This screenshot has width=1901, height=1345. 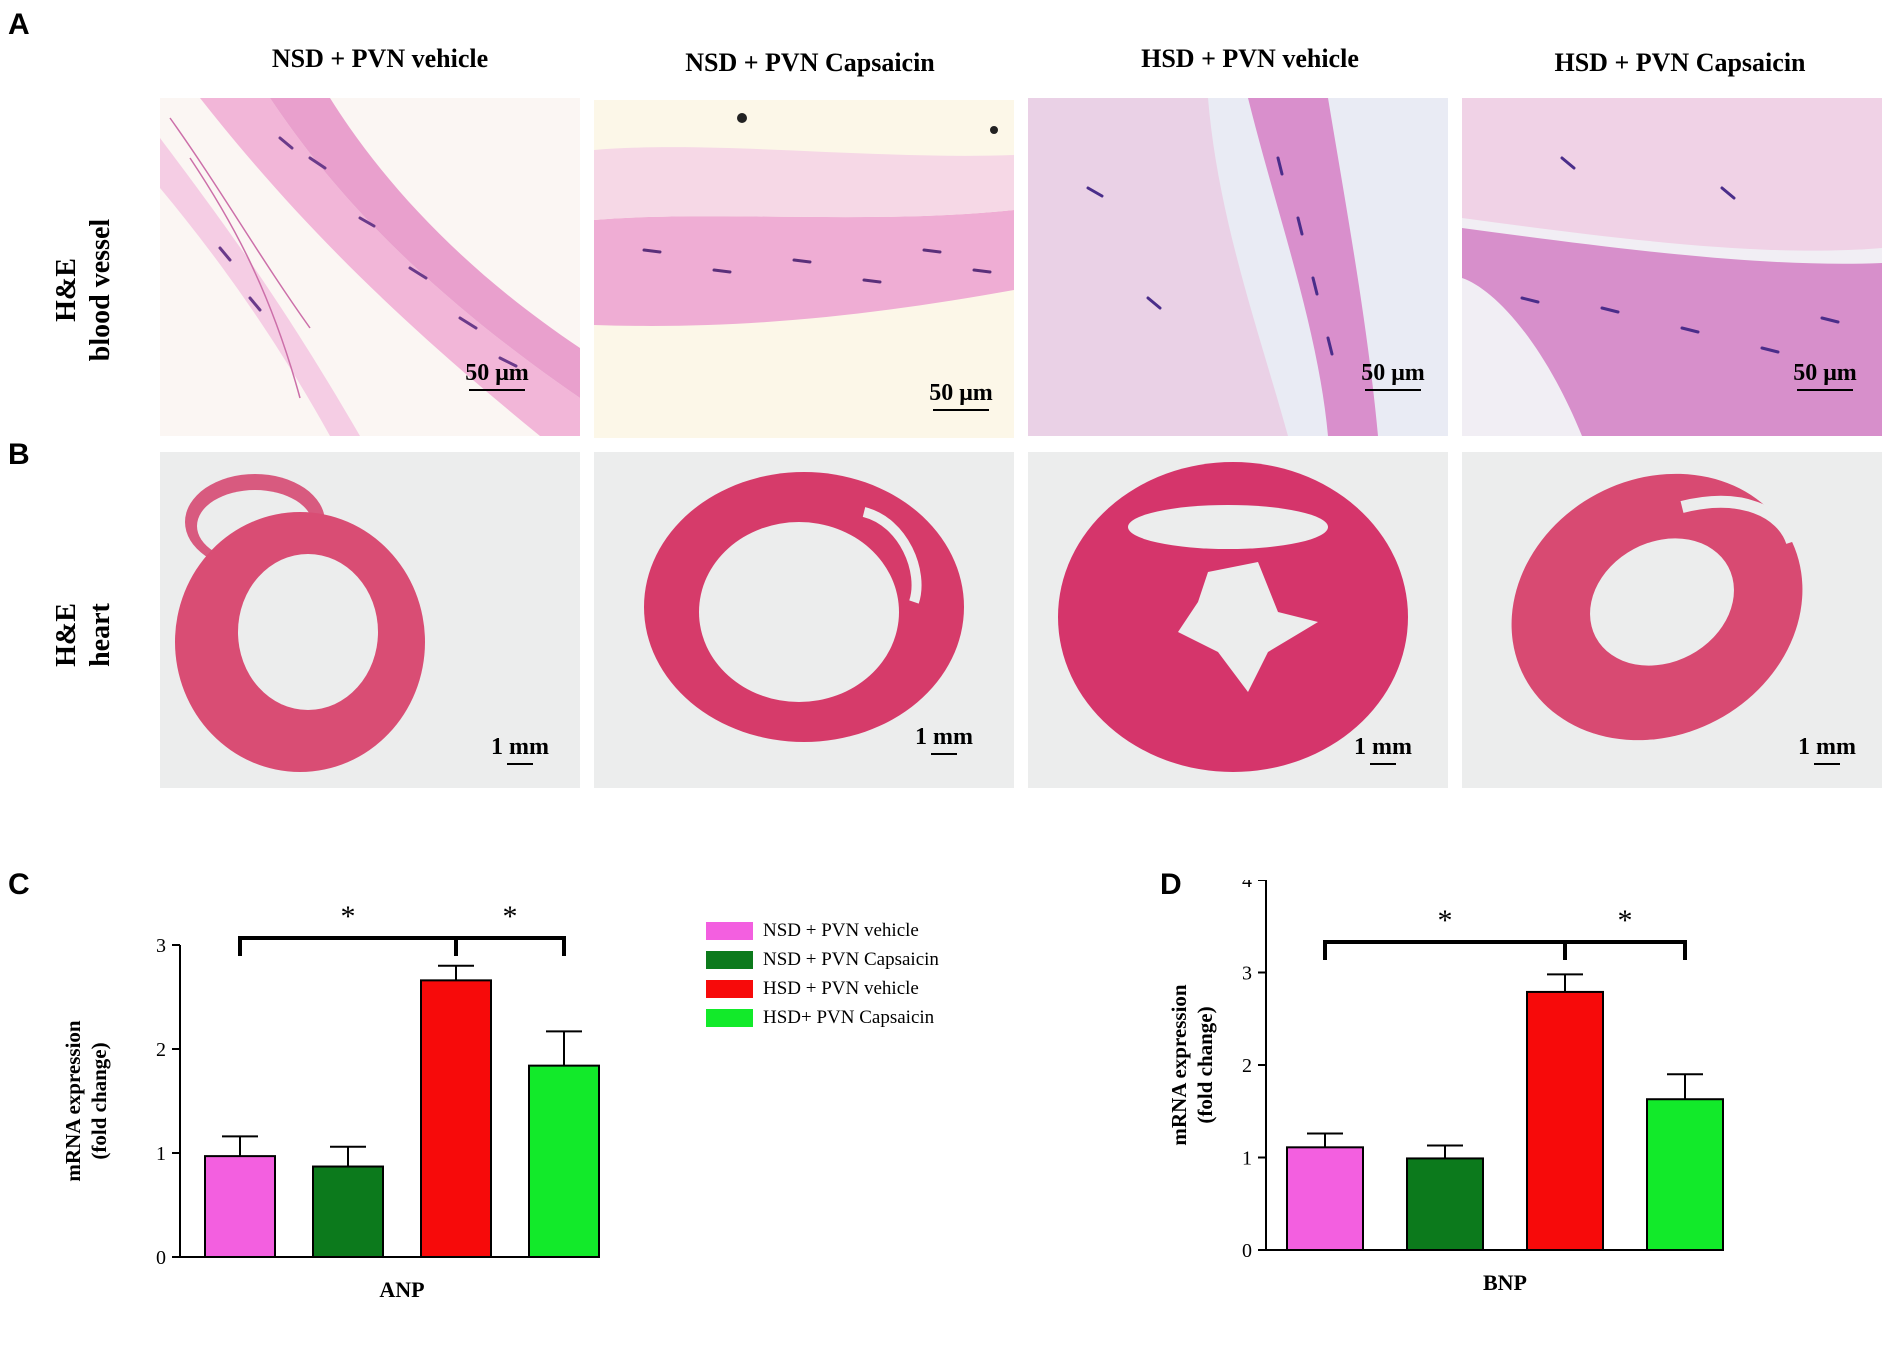 What do you see at coordinates (810, 62) in the screenshot?
I see `column-title-nsd-capsaicin: NSD + PVN Capsaicin` at bounding box center [810, 62].